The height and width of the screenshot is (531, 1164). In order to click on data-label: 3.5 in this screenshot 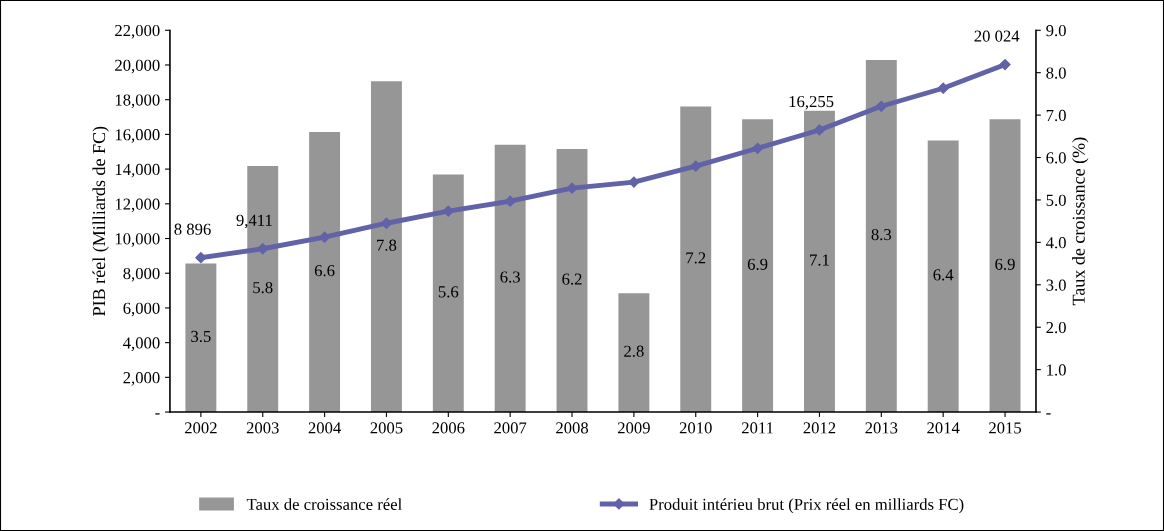, I will do `click(201, 336)`.